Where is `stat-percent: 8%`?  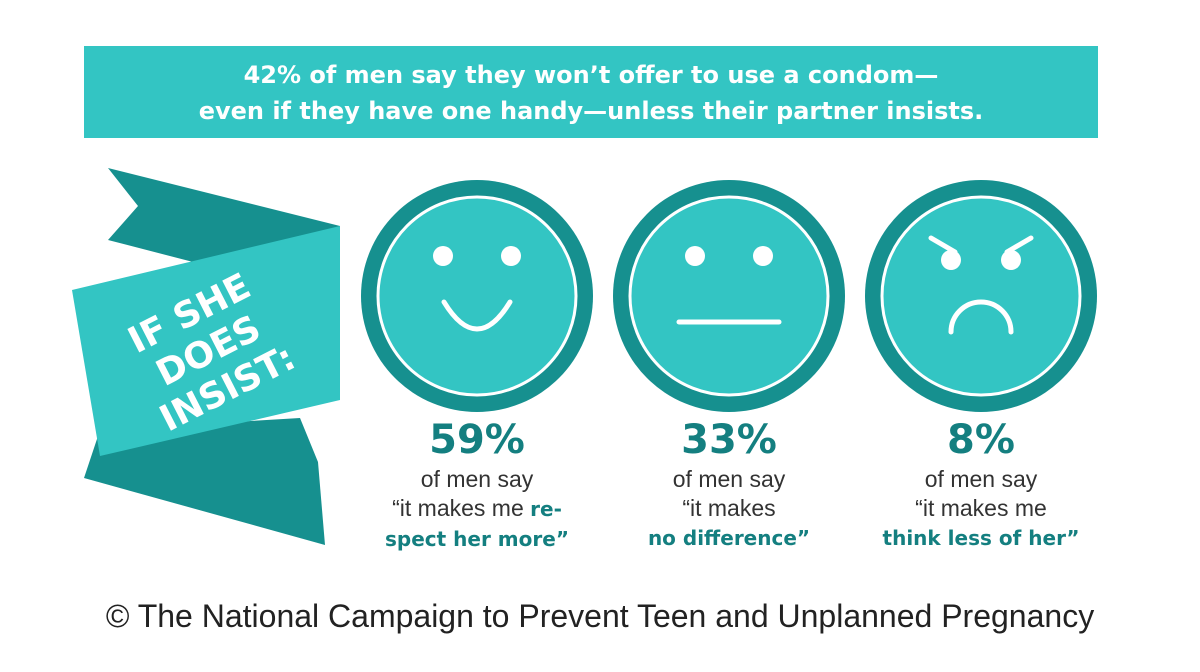
stat-percent: 8% is located at coordinates (981, 440).